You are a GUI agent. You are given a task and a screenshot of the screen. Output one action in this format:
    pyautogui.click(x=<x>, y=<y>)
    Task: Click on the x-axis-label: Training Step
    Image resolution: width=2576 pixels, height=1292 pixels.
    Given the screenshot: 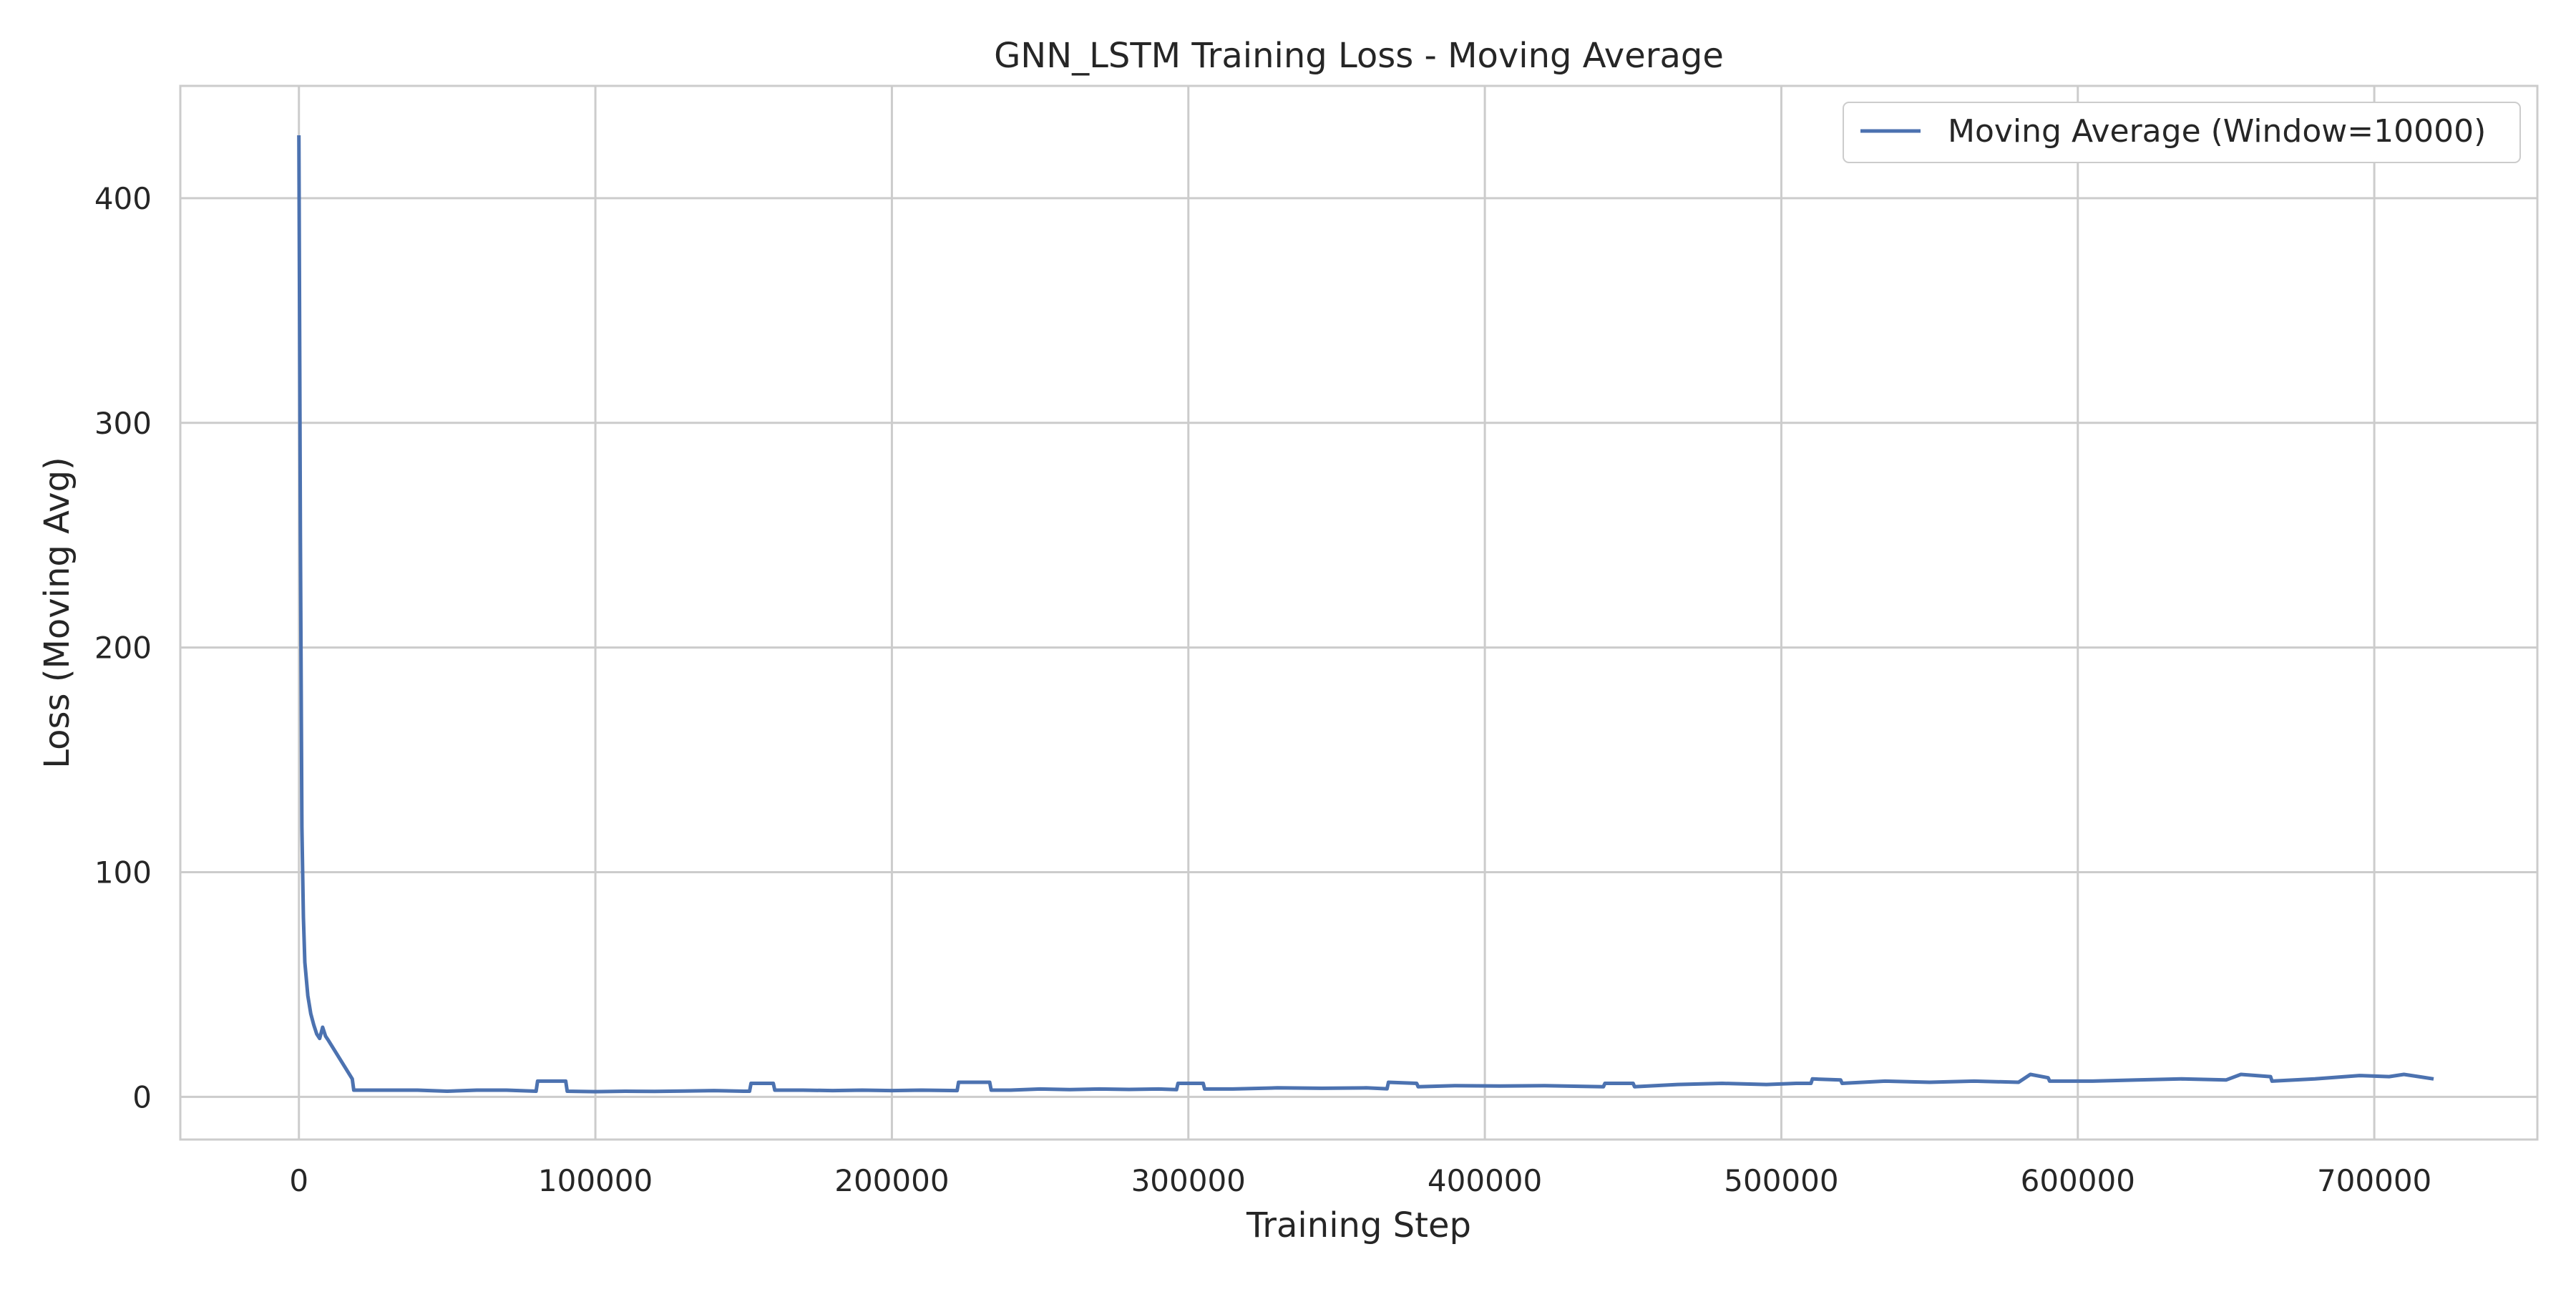 What is the action you would take?
    pyautogui.click(x=1358, y=1225)
    